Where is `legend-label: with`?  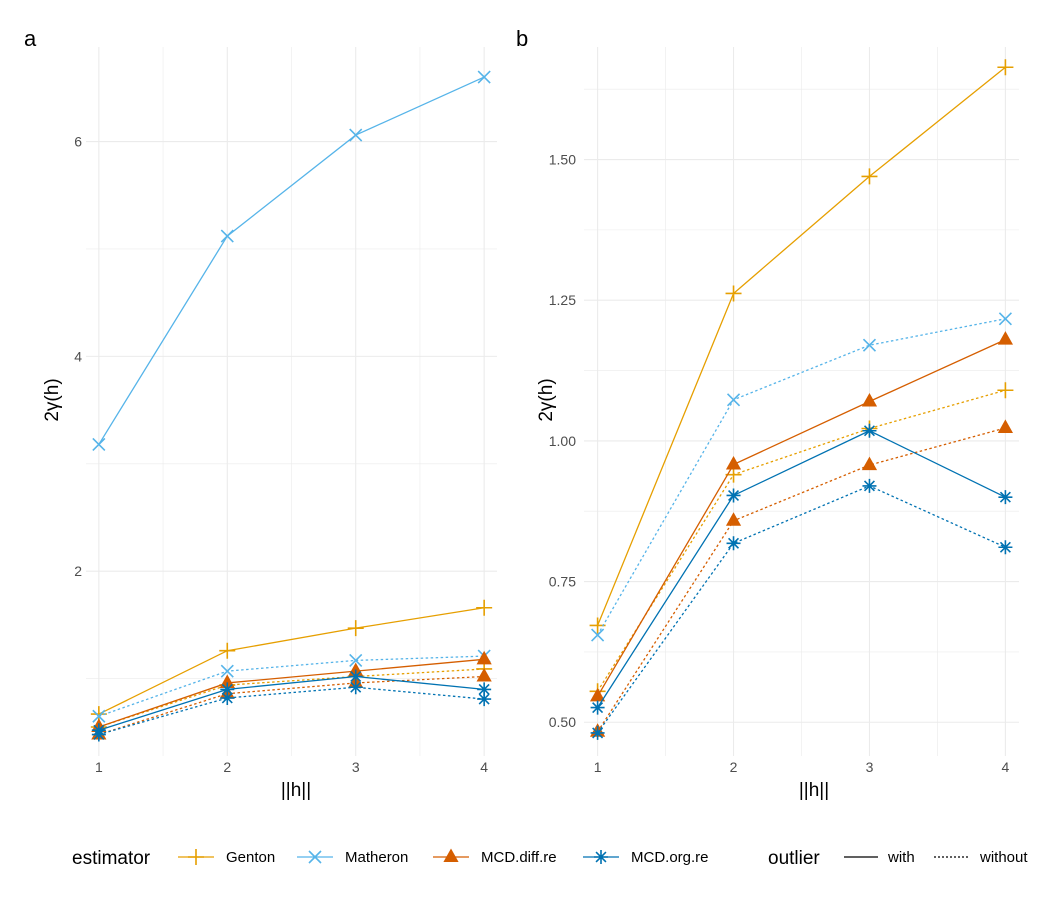
legend-label: with is located at coordinates (901, 857).